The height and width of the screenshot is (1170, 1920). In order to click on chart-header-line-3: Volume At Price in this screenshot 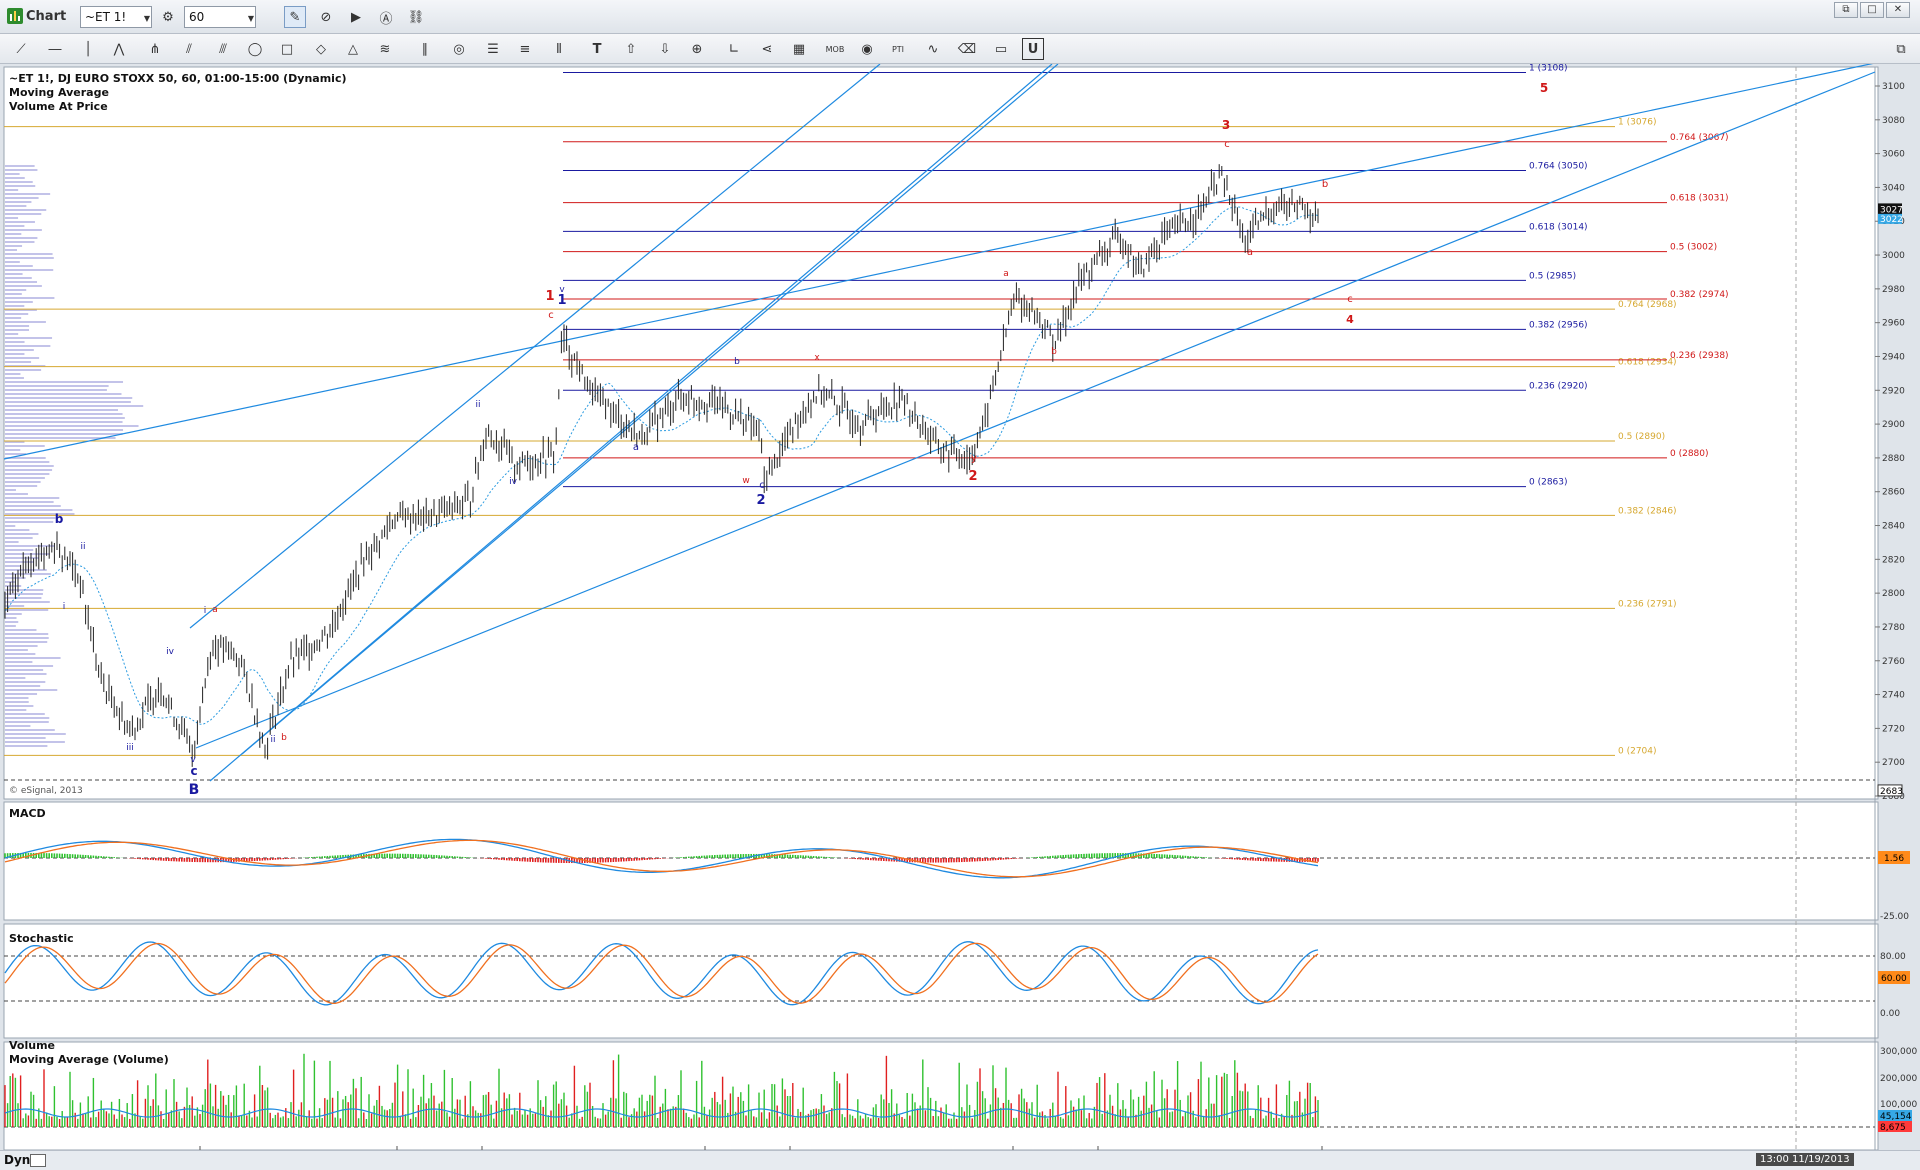, I will do `click(58, 106)`.